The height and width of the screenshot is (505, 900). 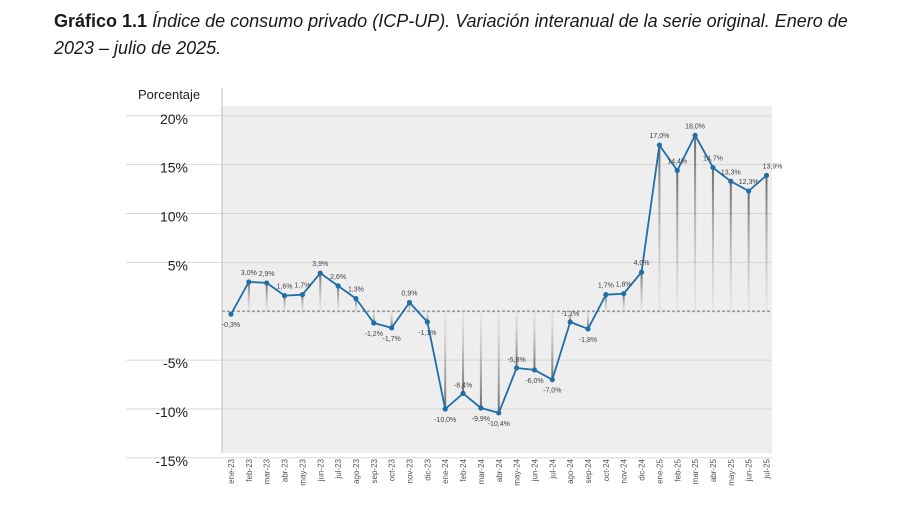 What do you see at coordinates (606, 469) in the screenshot?
I see `x-tick-label: oct-24` at bounding box center [606, 469].